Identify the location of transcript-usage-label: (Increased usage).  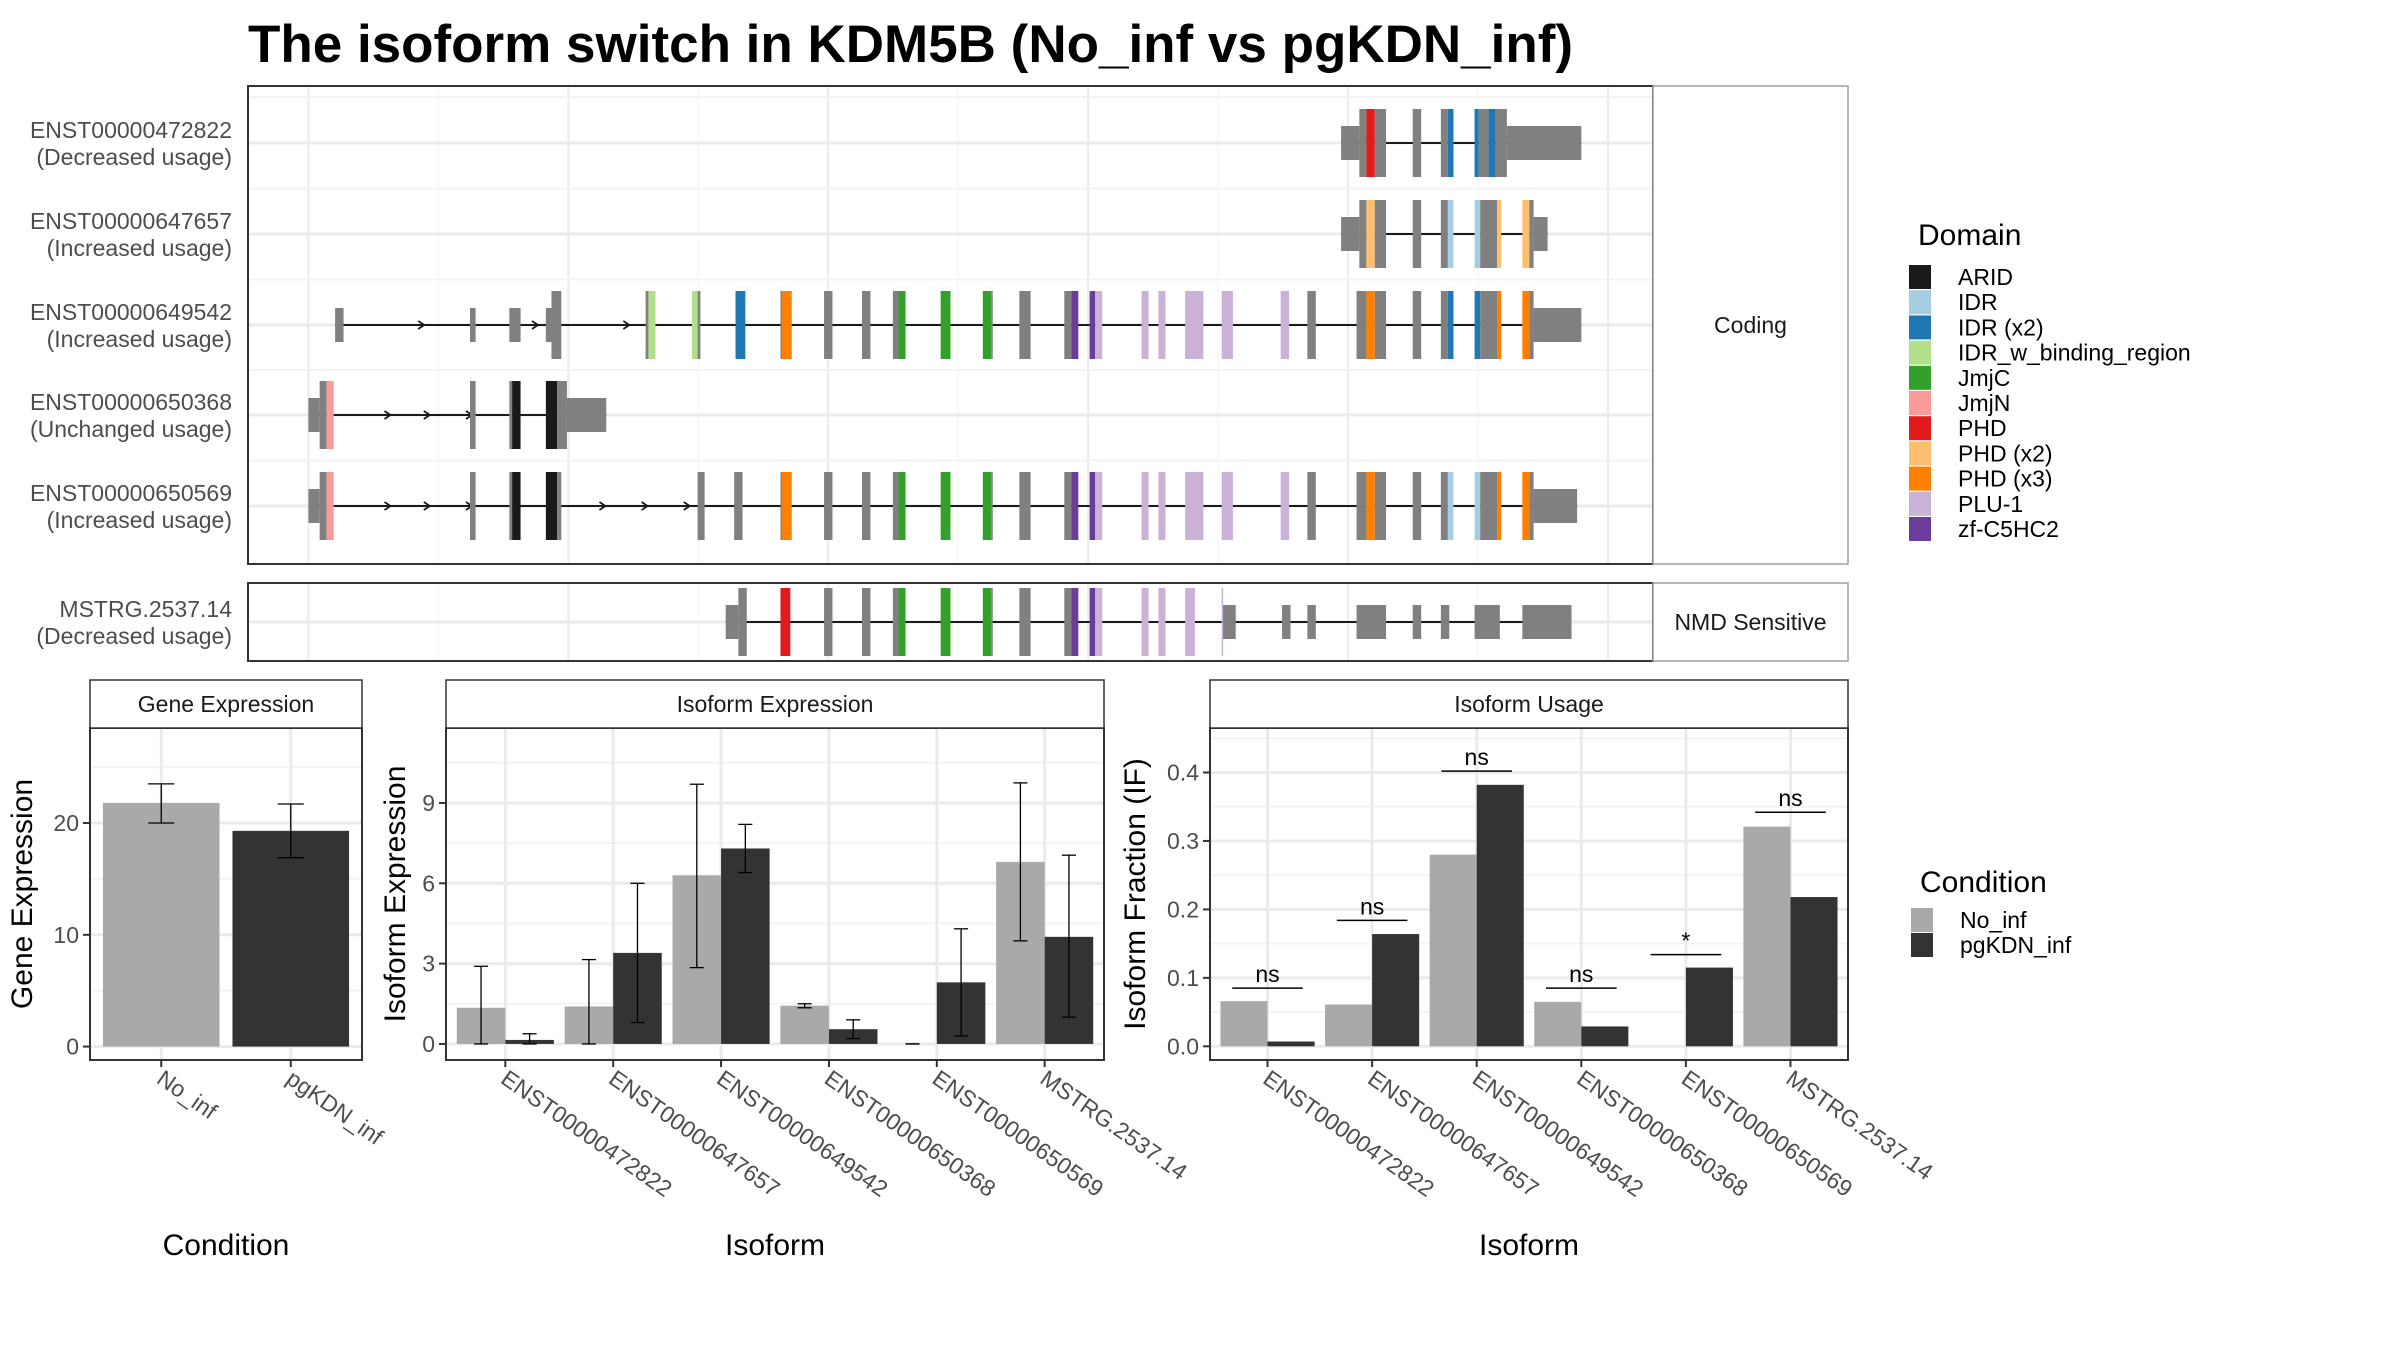
(139, 248).